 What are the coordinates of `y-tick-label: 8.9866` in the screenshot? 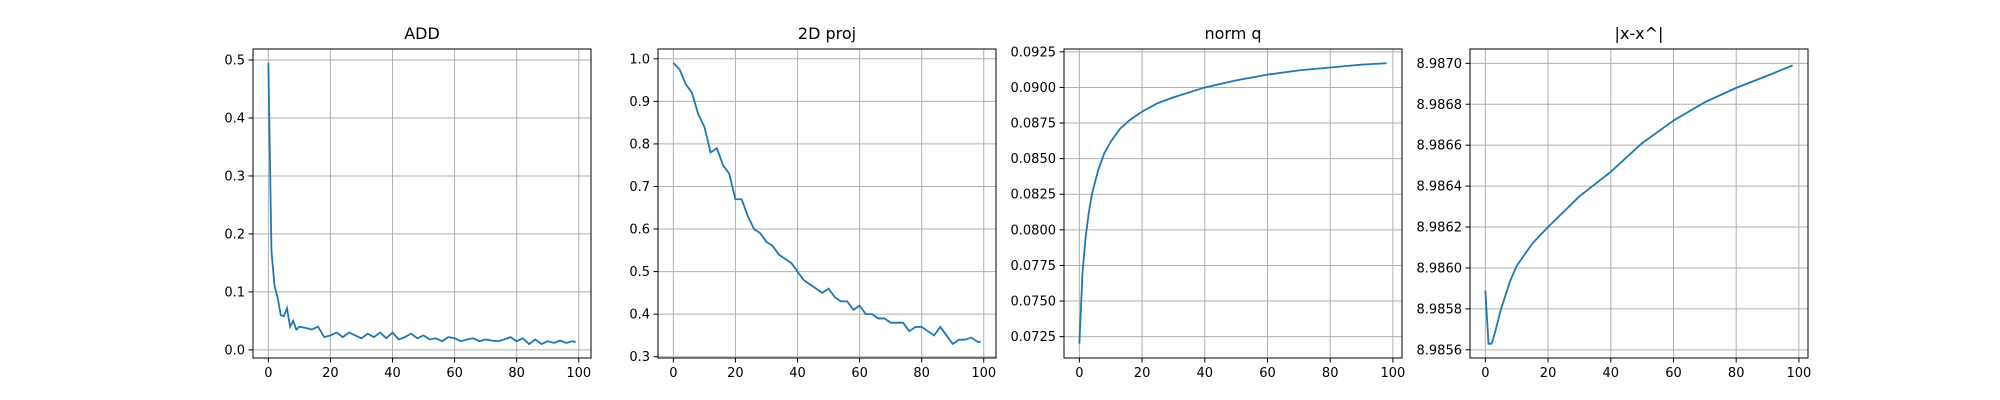 It's located at (1440, 146).